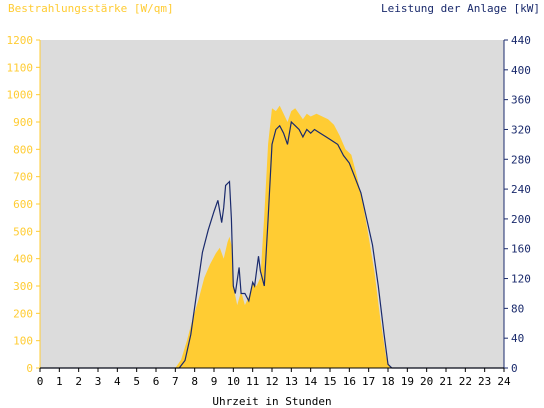 The width and height of the screenshot is (544, 408). Describe the element at coordinates (23, 313) in the screenshot. I see `left-tick-label: 200` at that location.